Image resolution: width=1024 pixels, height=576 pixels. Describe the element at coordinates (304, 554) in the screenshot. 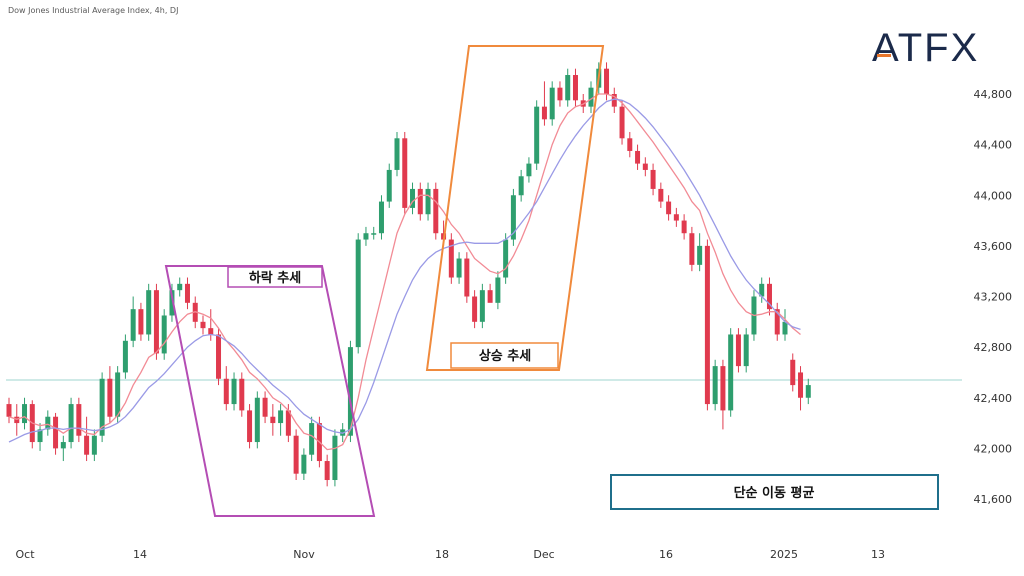

I see `x-tick-label: Nov` at that location.